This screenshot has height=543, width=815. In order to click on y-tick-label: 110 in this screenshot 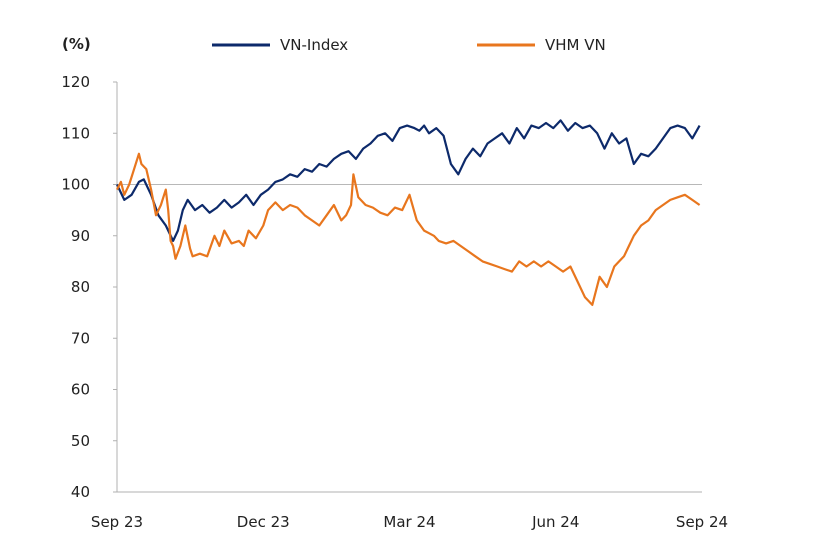, I will do `click(75, 133)`.